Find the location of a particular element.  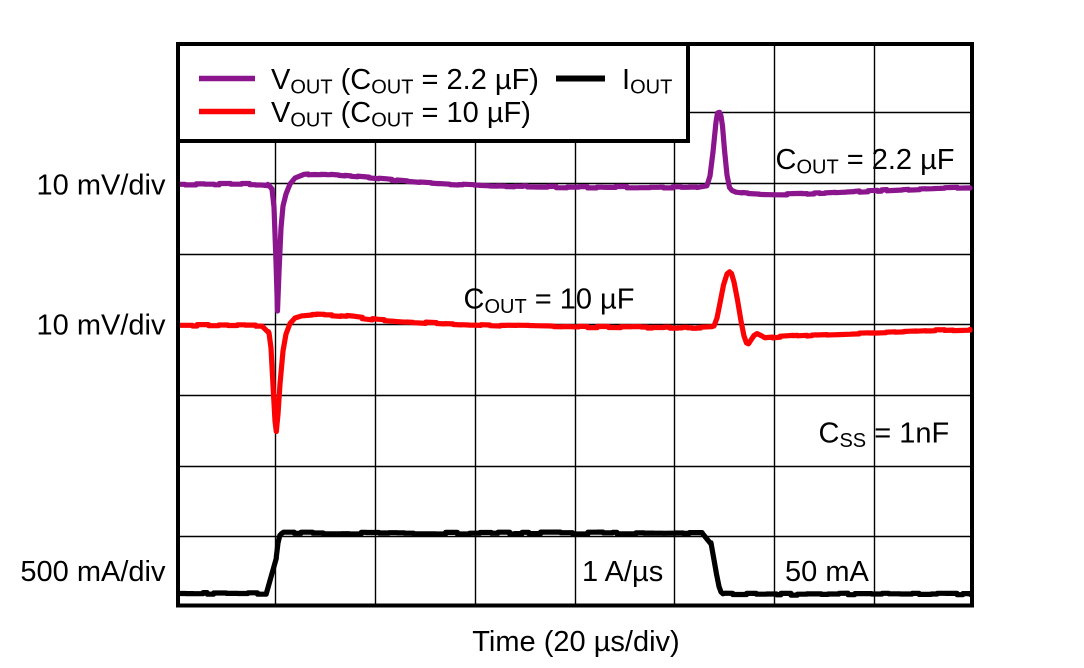

svg-text: 1 A/µs is located at coordinates (622, 572).